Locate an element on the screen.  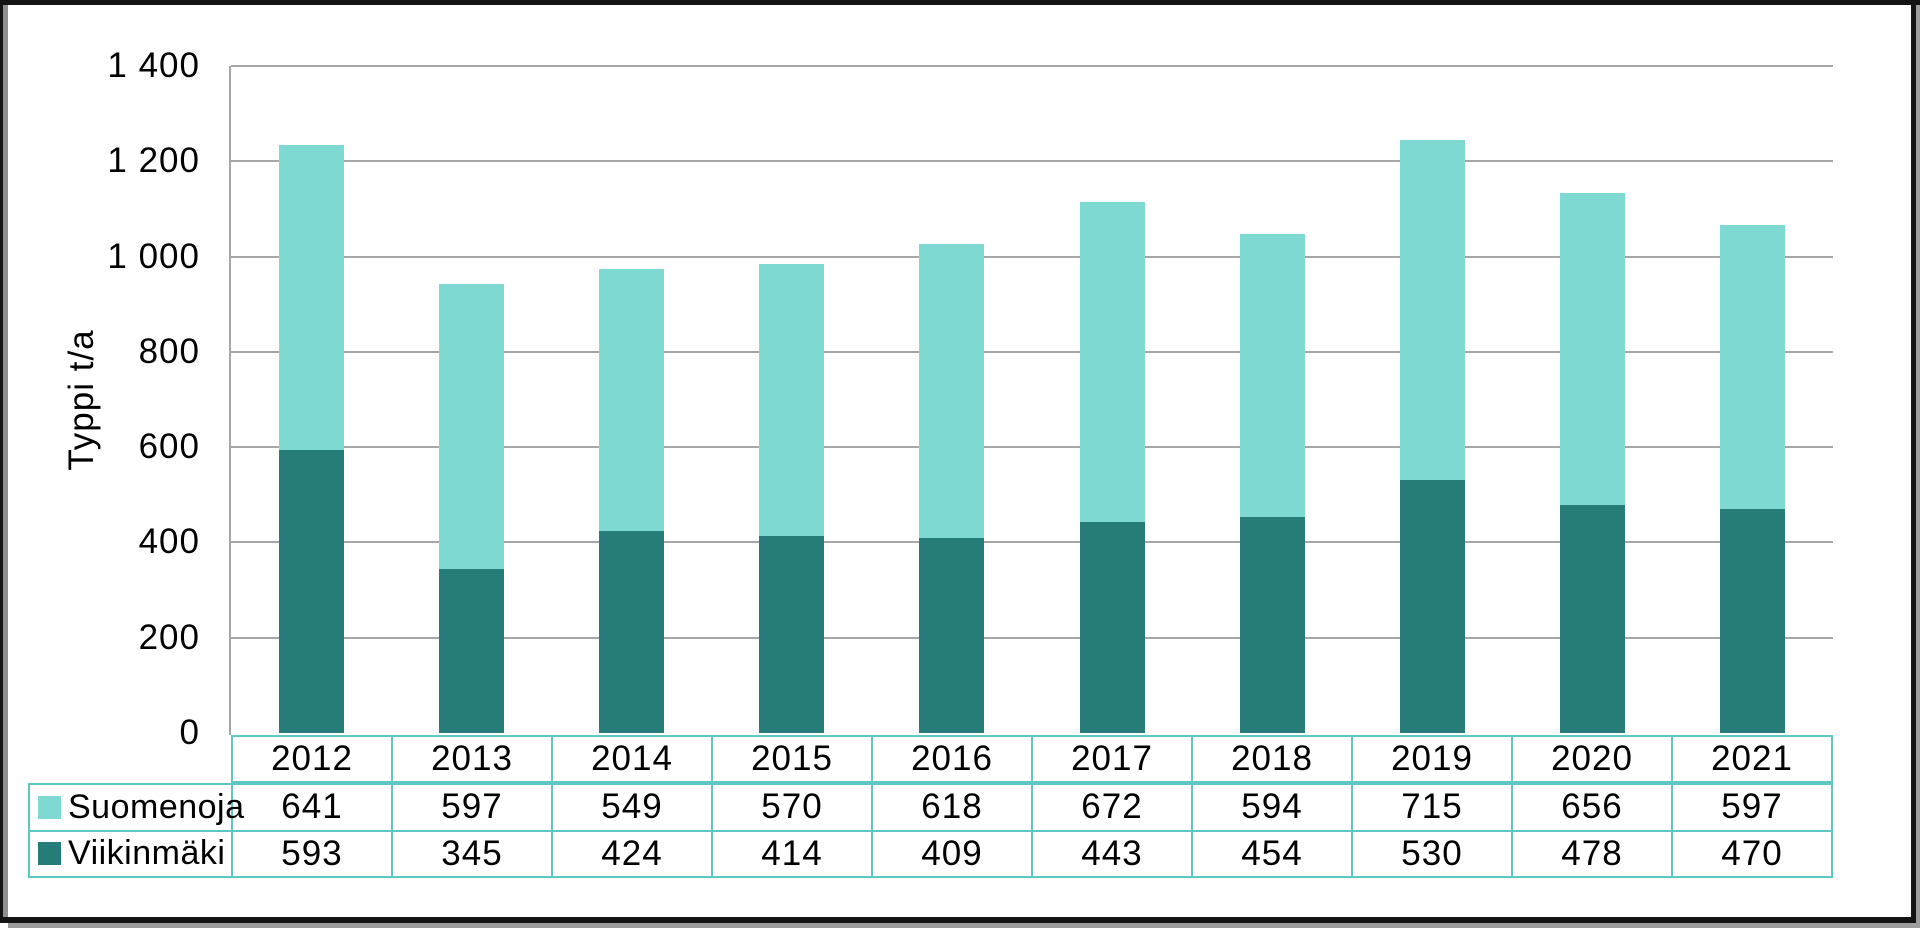
legend-cell-viikinmäki: Viikinmäki is located at coordinates (131, 853).